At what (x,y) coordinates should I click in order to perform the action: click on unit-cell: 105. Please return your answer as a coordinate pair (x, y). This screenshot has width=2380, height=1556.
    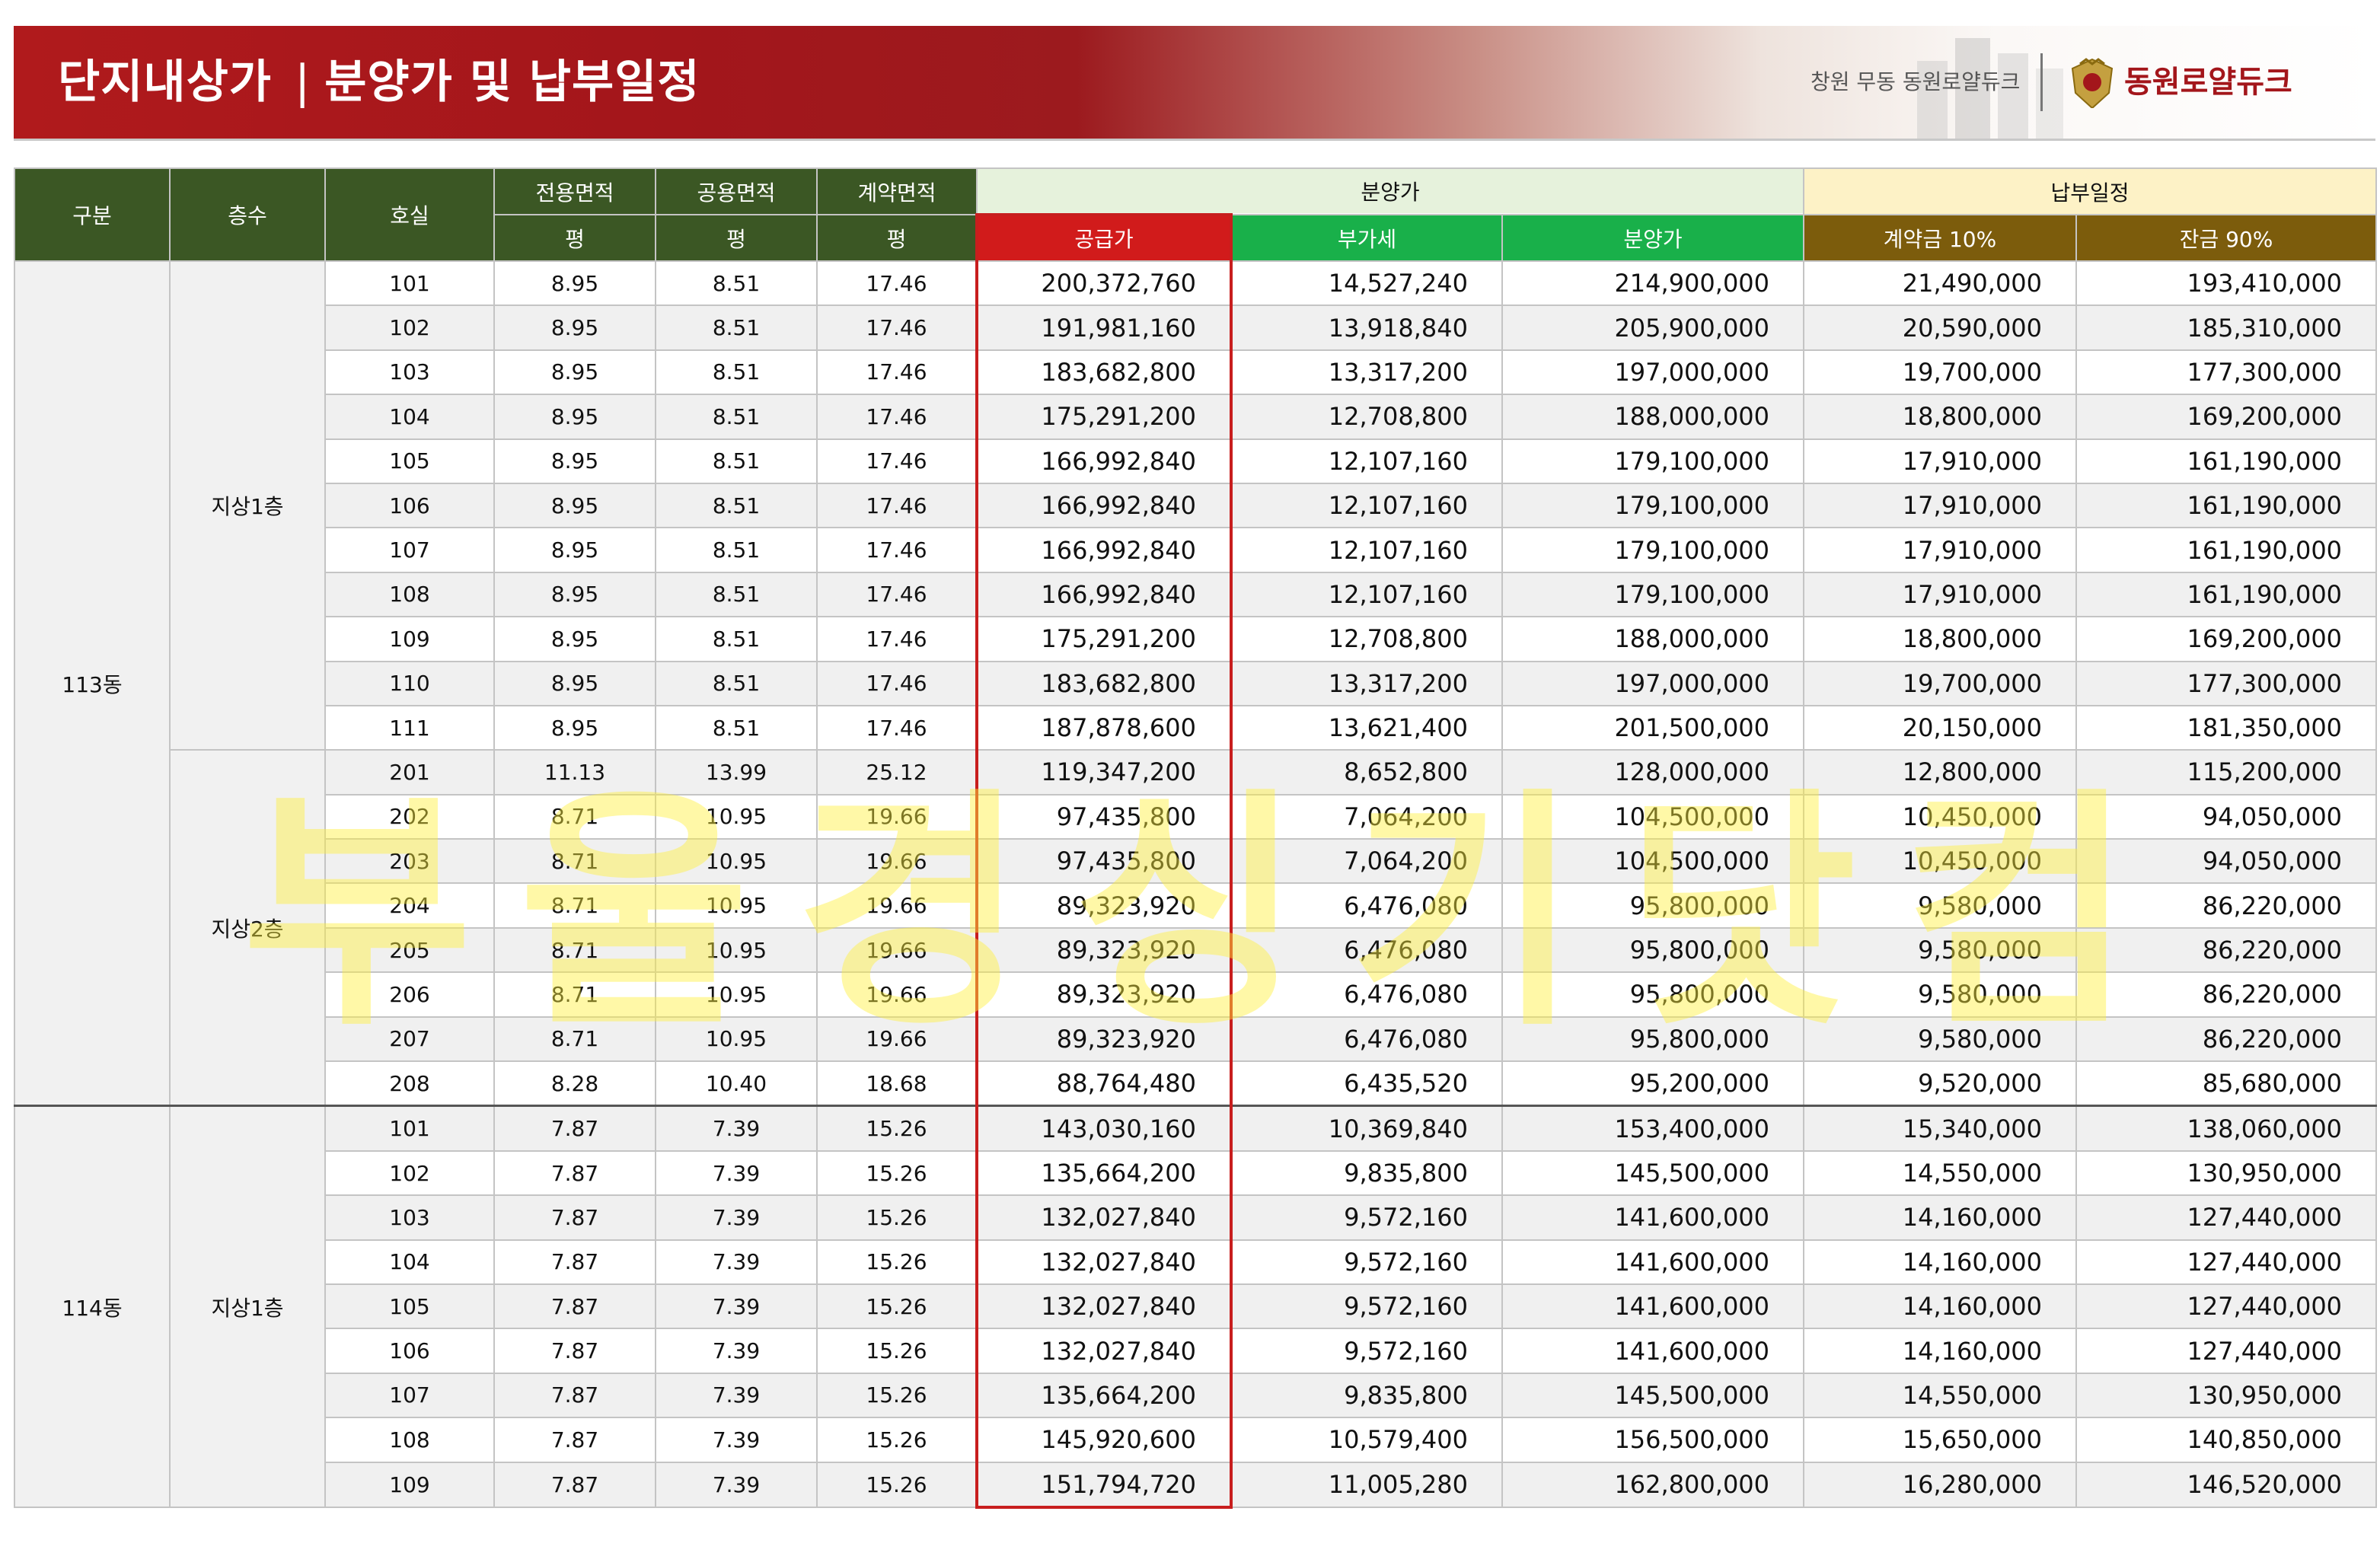
    Looking at the image, I should click on (410, 461).